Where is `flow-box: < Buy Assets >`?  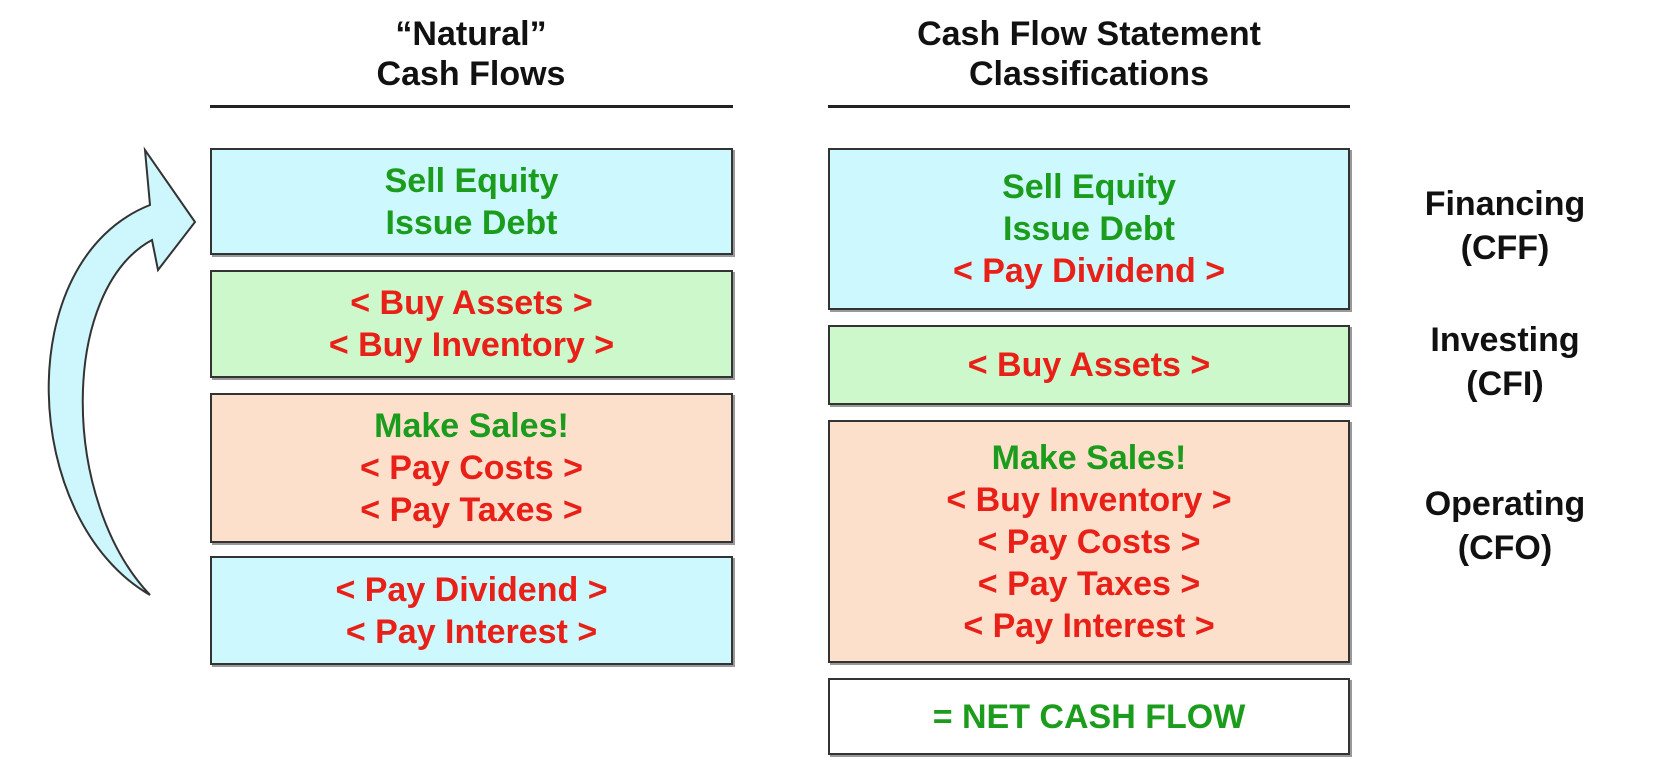 flow-box: < Buy Assets > is located at coordinates (1089, 365).